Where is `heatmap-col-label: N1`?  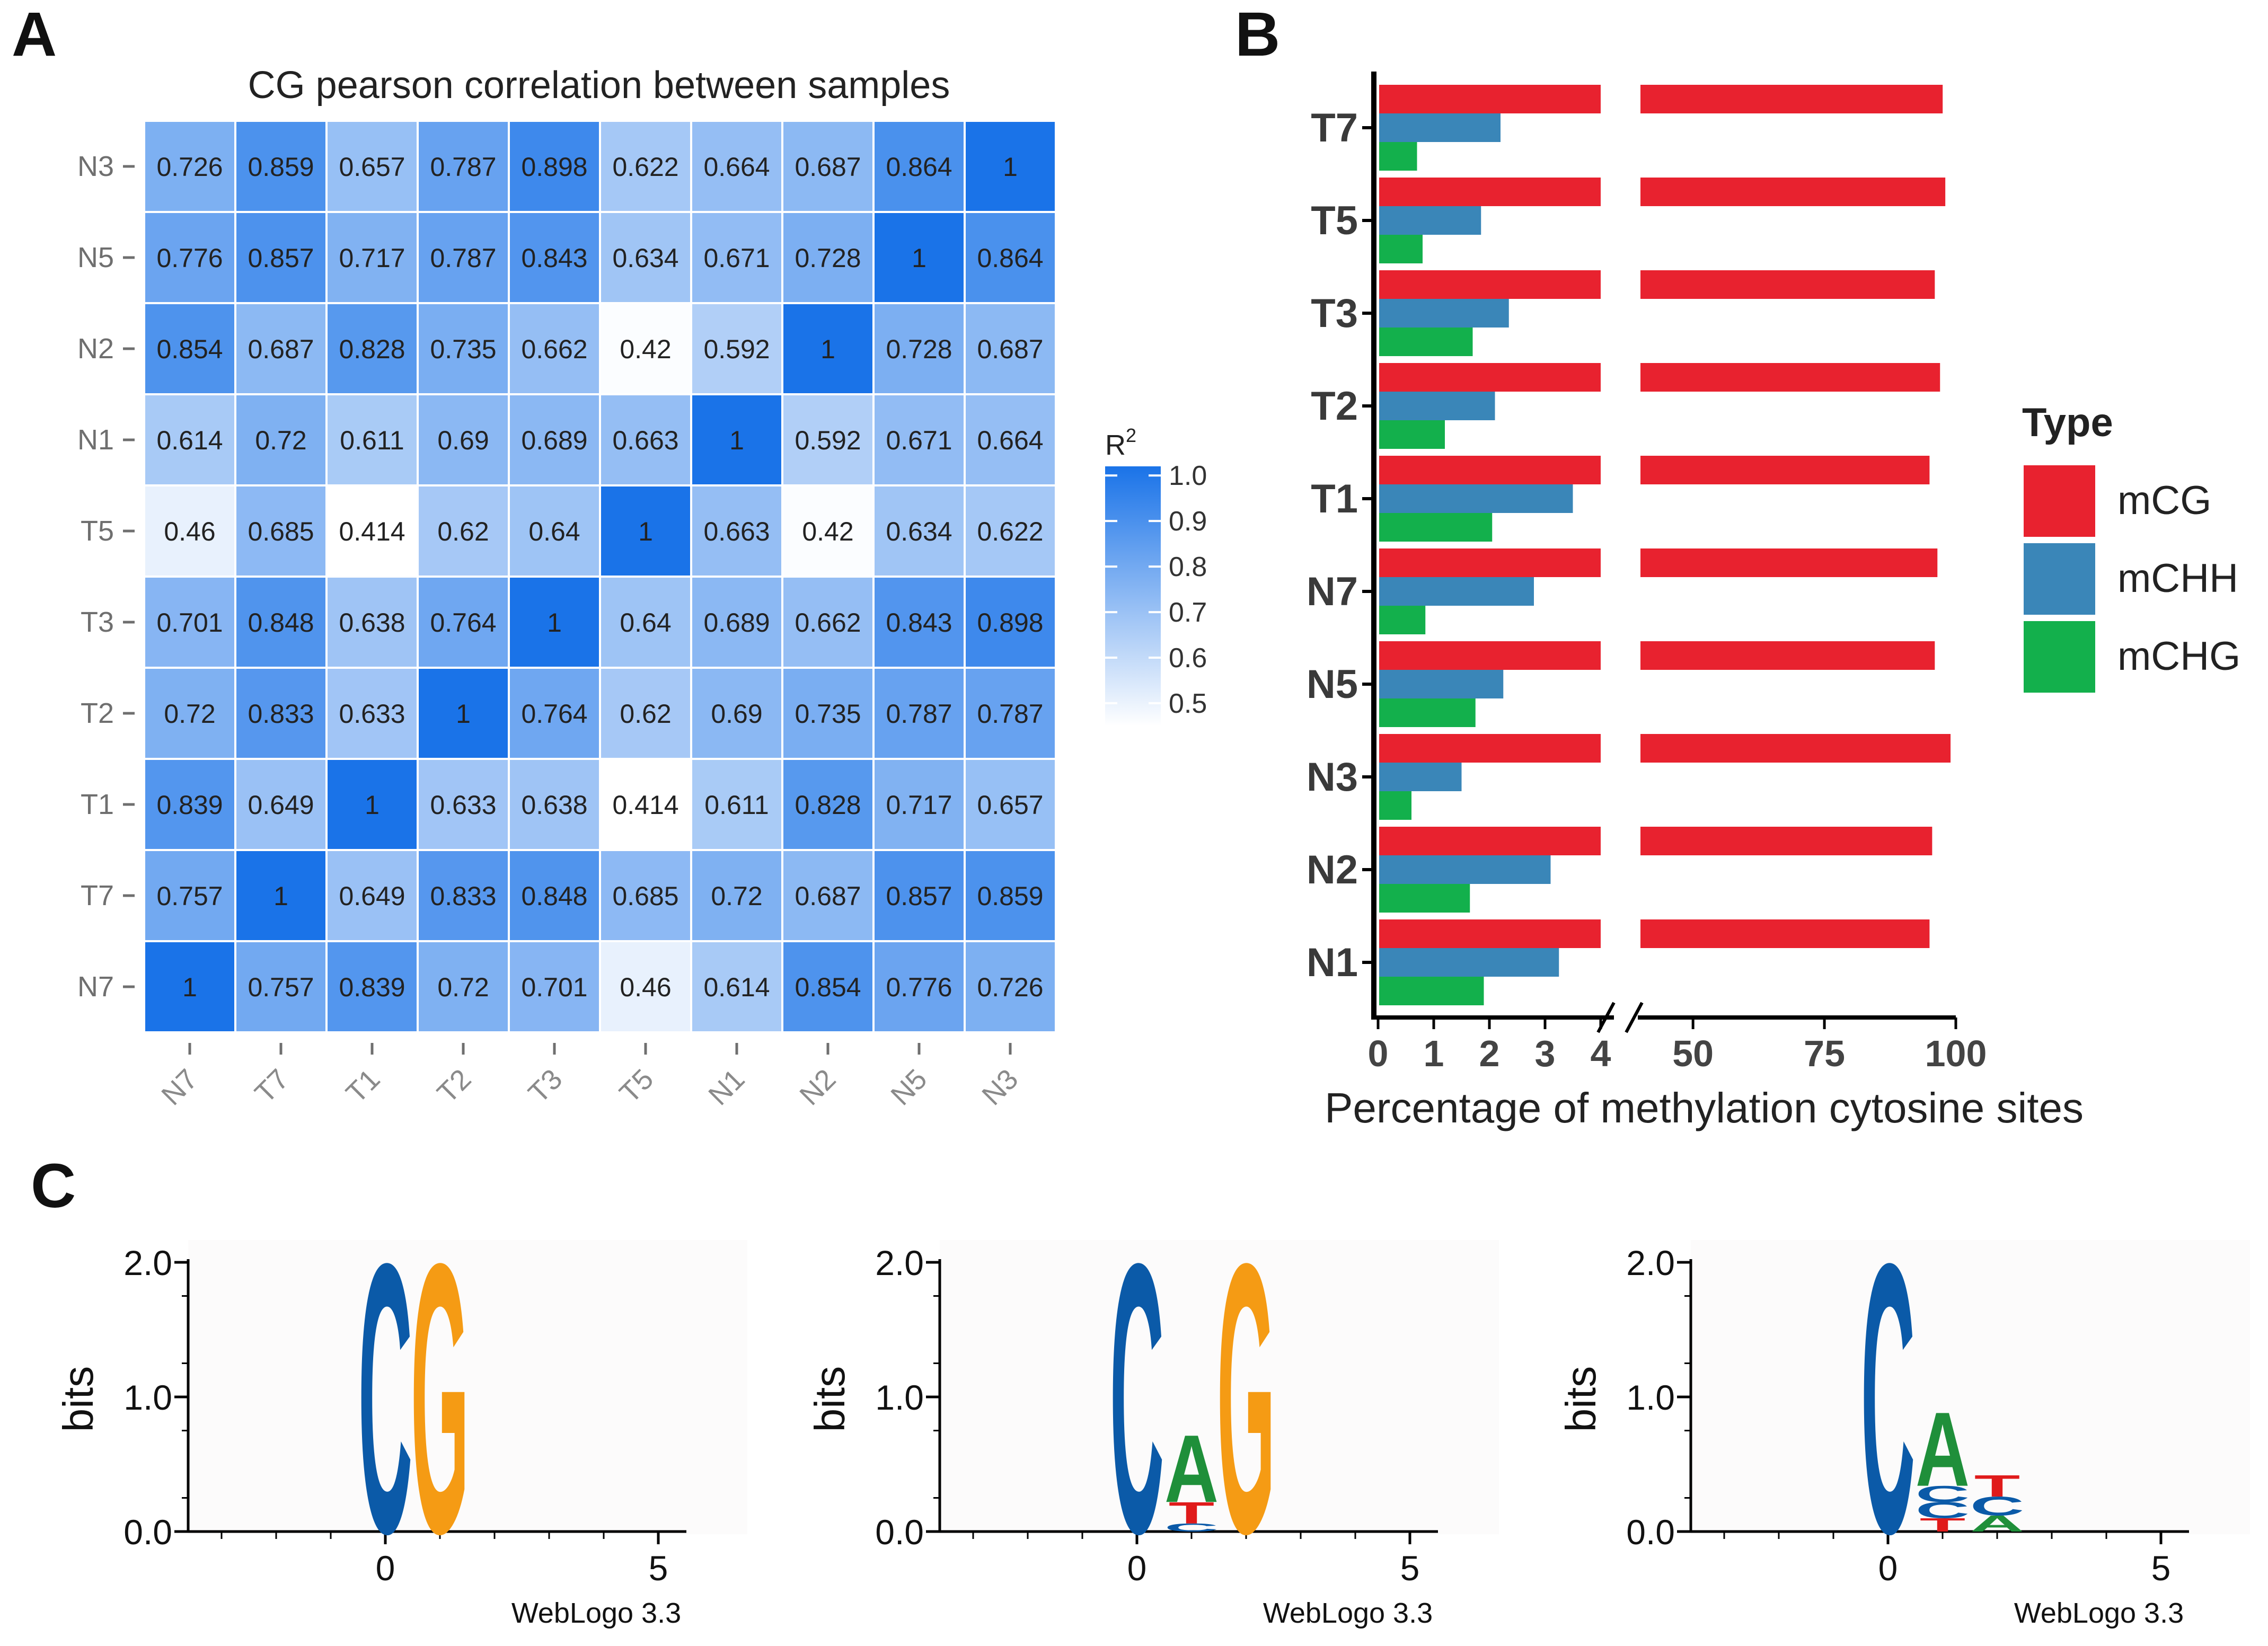 heatmap-col-label: N1 is located at coordinates (726, 1087).